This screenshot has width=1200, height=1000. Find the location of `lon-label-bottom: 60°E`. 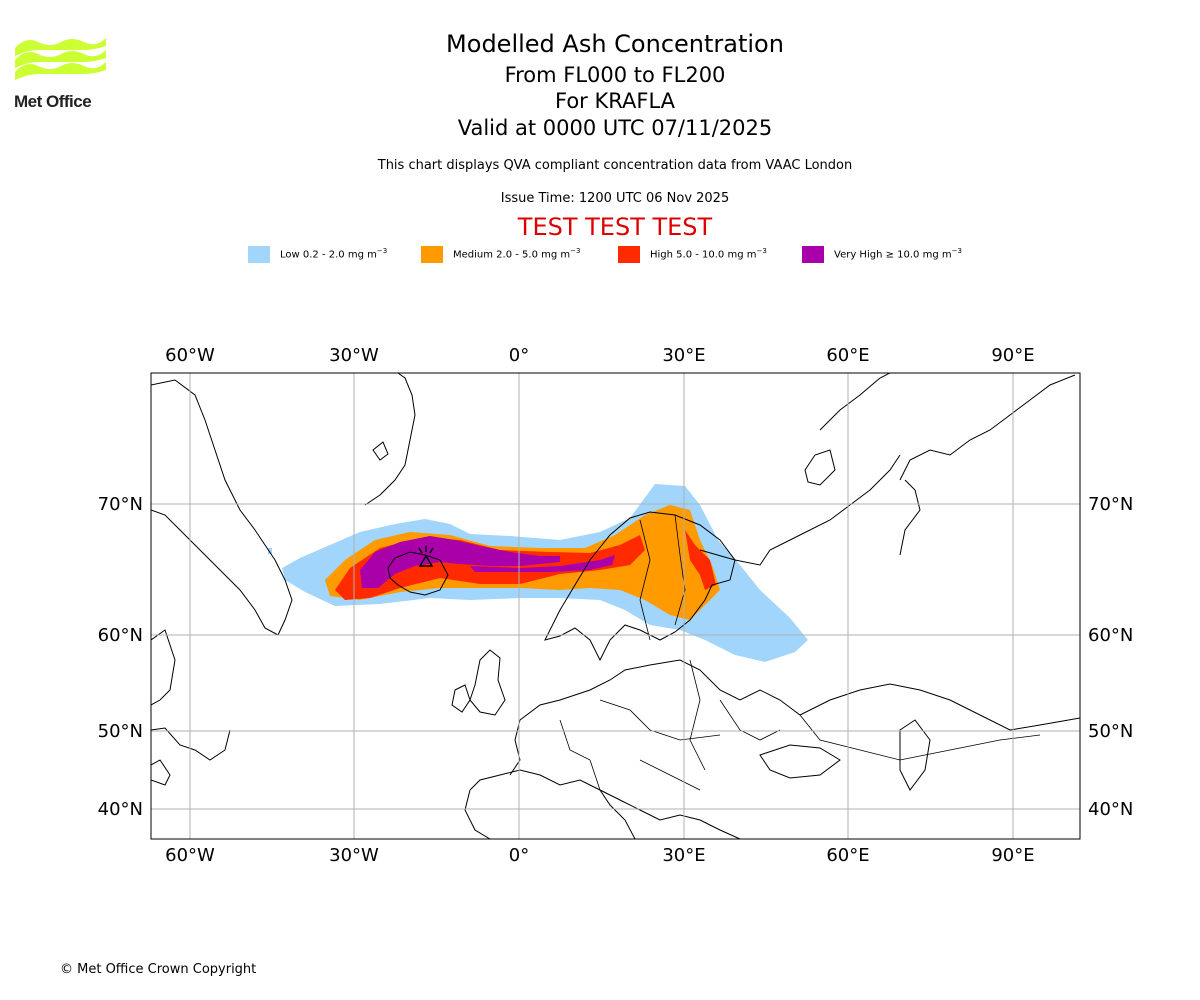

lon-label-bottom: 60°E is located at coordinates (847, 855).